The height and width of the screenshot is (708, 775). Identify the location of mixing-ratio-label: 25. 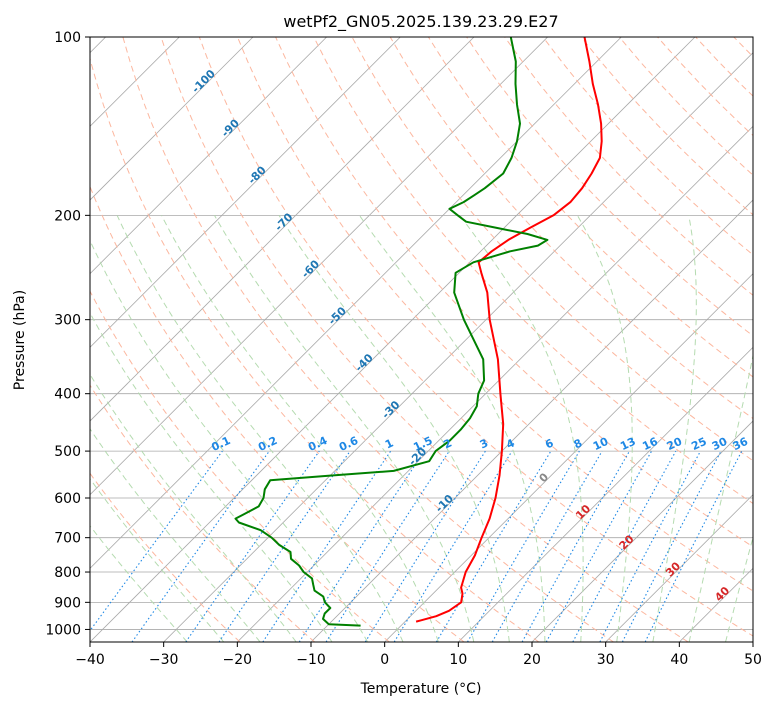
(698, 444).